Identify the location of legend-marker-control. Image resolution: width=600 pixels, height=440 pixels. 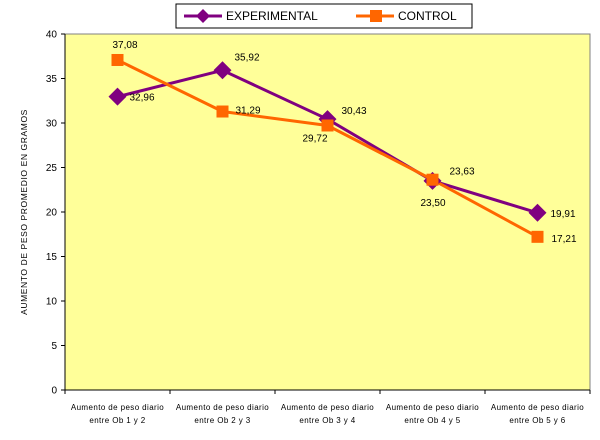
(376, 16).